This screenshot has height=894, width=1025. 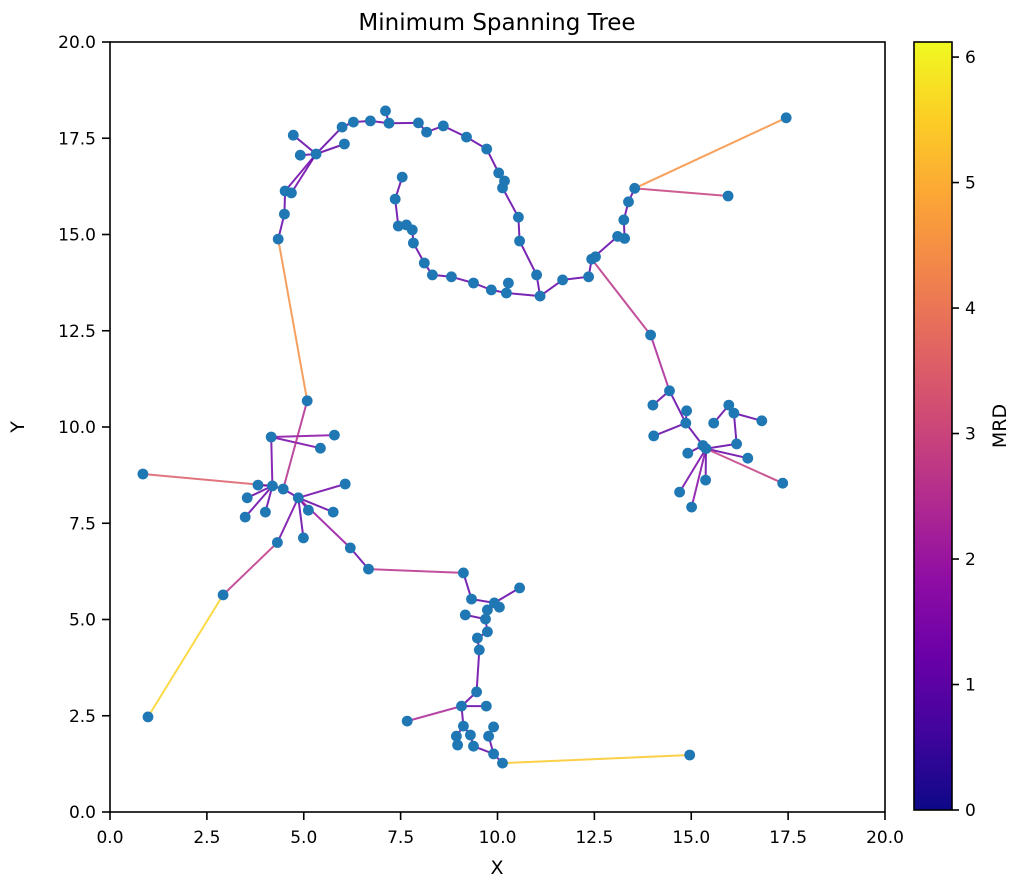 What do you see at coordinates (970, 58) in the screenshot?
I see `colorbar-tick-label: 6` at bounding box center [970, 58].